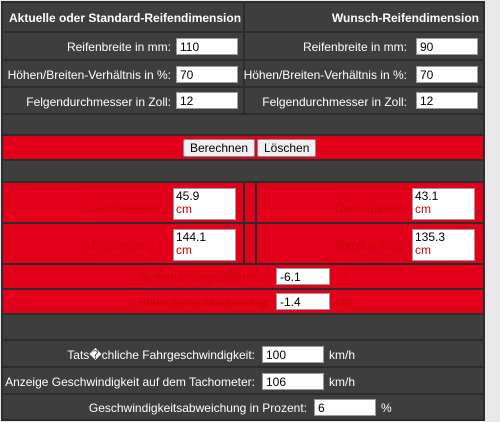 The width and height of the screenshot is (500, 422). I want to click on rim-label-desired: Felgendurchmesser in Zoll:, so click(334, 102).